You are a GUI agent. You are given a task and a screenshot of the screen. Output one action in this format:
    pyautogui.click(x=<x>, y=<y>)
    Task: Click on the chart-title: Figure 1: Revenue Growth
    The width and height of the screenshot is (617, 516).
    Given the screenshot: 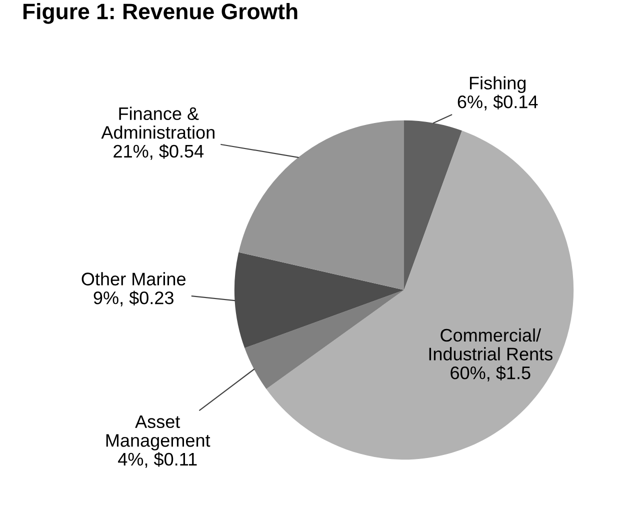 What is the action you would take?
    pyautogui.click(x=160, y=13)
    